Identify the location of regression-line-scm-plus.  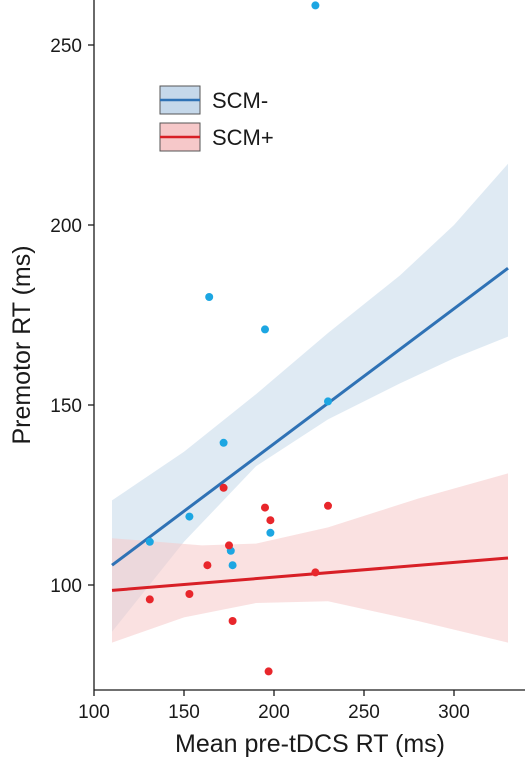
(310, 574).